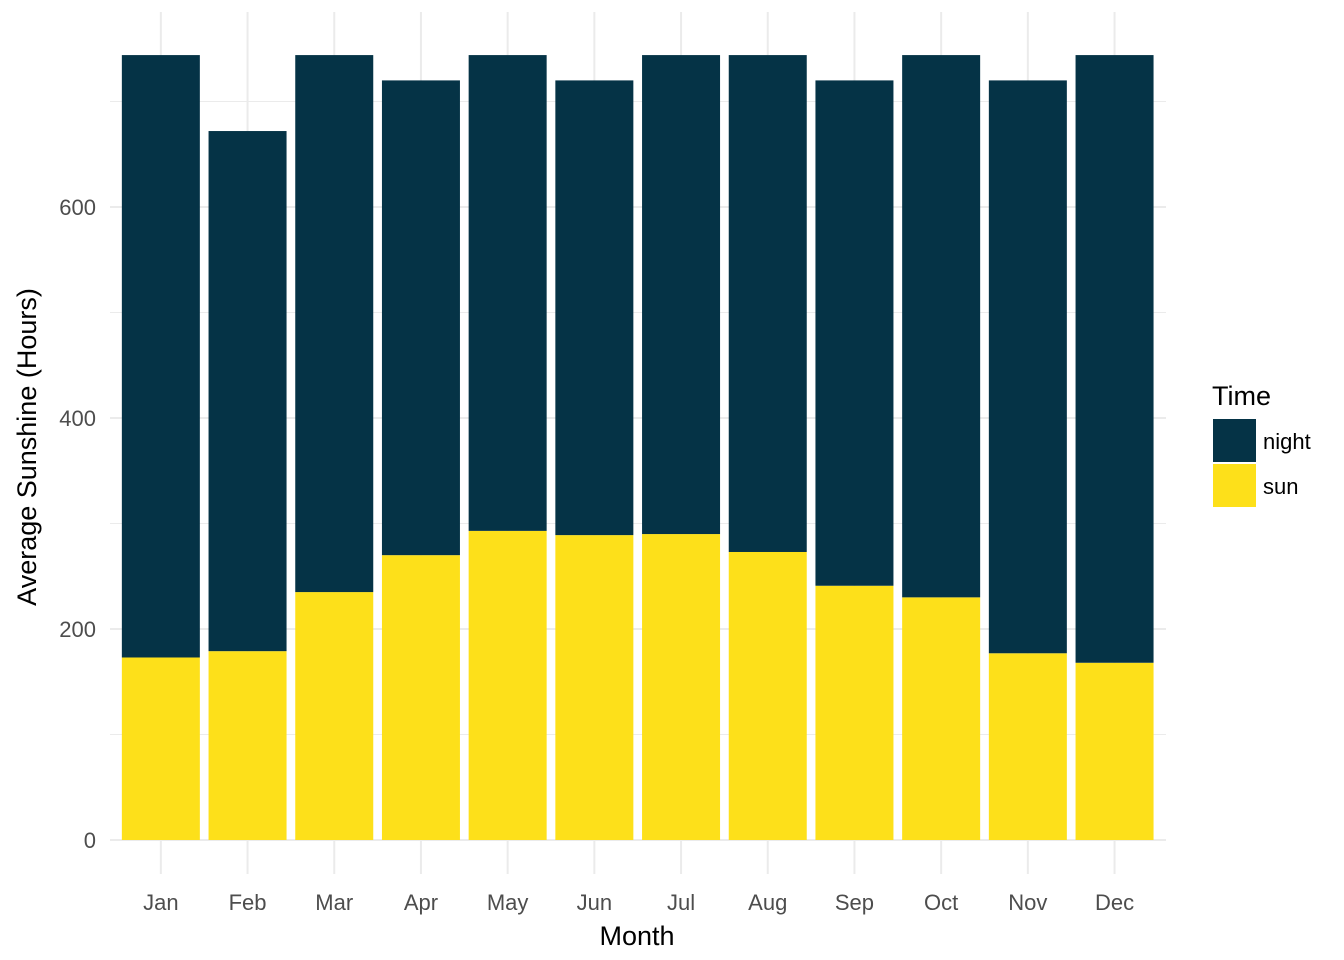 Image resolution: width=1344 pixels, height=960 pixels. I want to click on bar-night-jan, so click(160, 356).